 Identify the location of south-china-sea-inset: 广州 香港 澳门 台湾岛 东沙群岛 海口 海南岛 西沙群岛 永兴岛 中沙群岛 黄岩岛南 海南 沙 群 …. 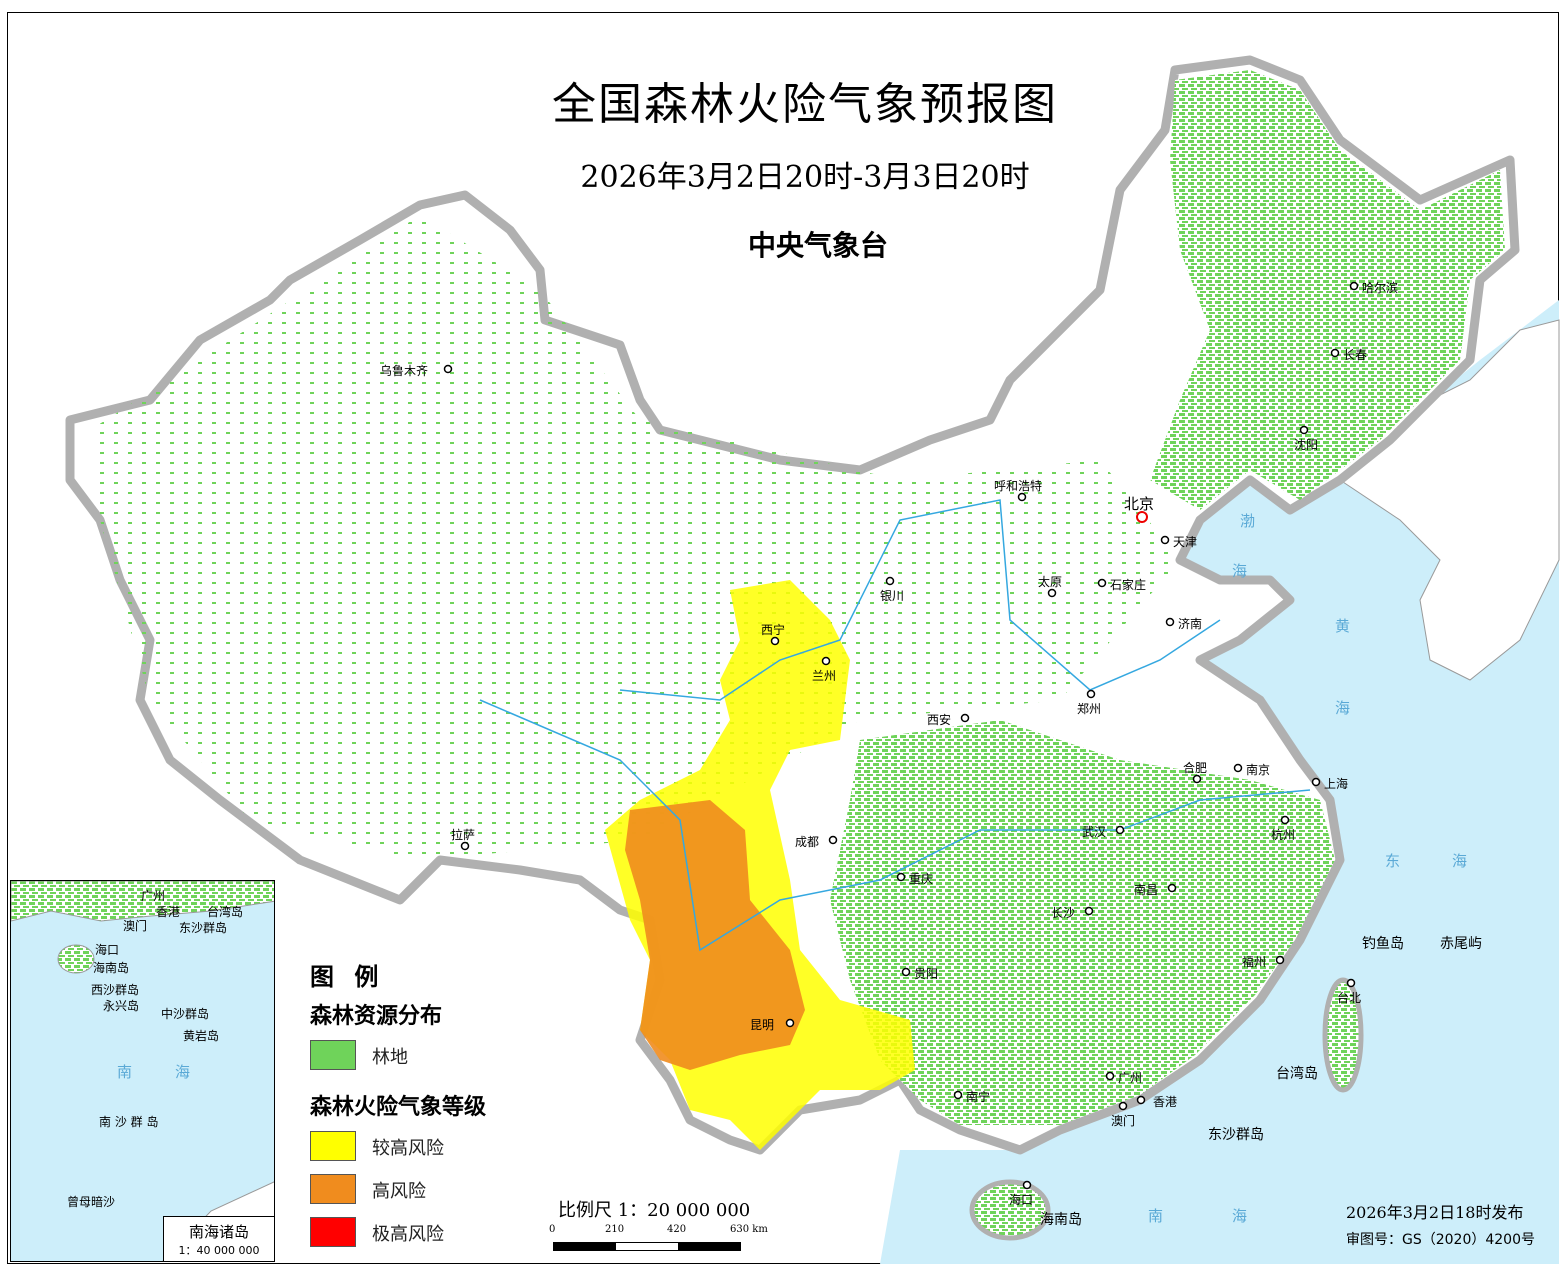
(142, 1071).